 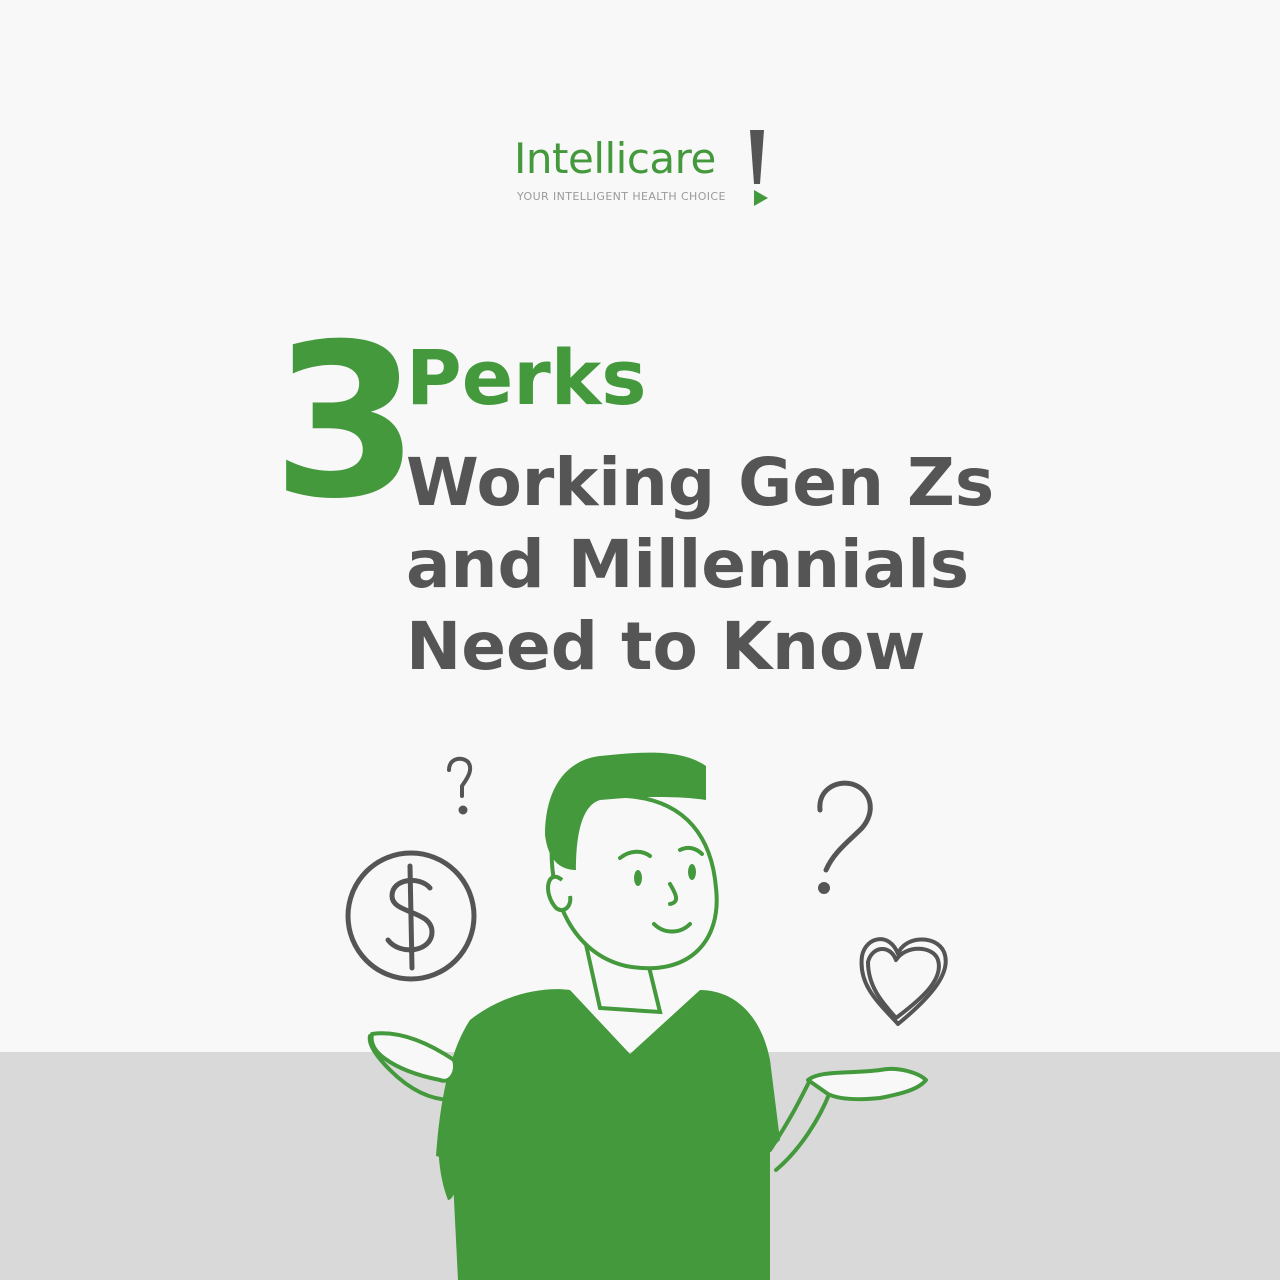 What do you see at coordinates (903, 981) in the screenshot?
I see `heart-icon` at bounding box center [903, 981].